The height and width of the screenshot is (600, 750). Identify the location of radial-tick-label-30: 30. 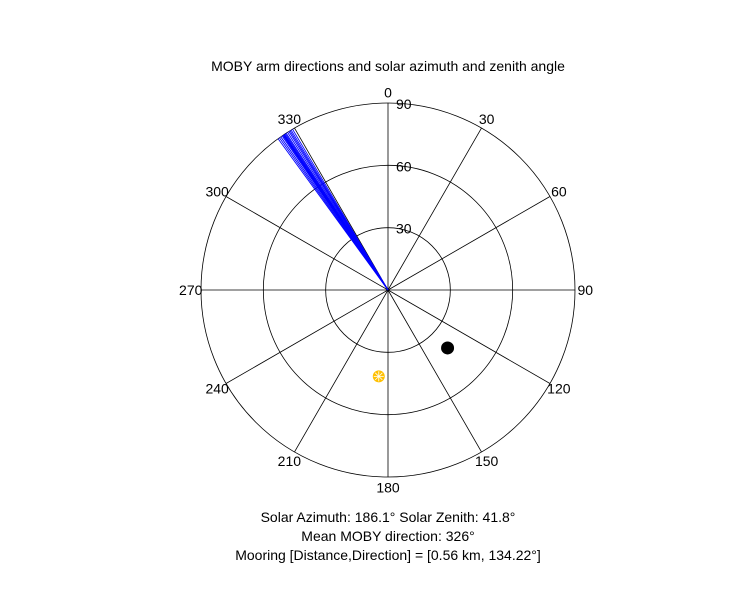
(404, 229).